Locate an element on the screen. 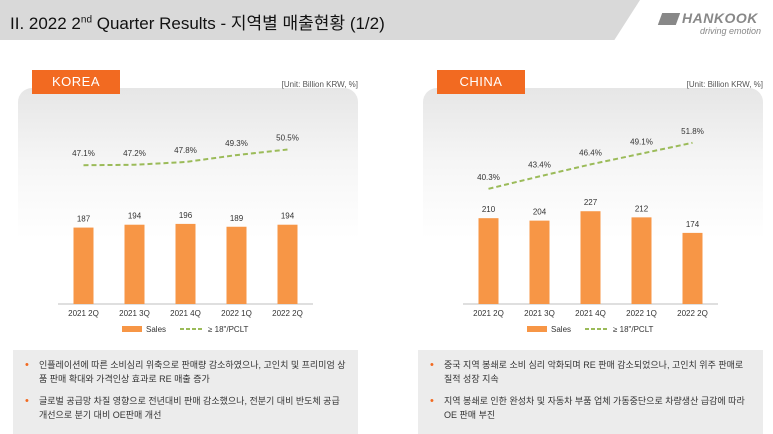 This screenshot has width=773, height=434. bar-value-label: 227 is located at coordinates (591, 202).